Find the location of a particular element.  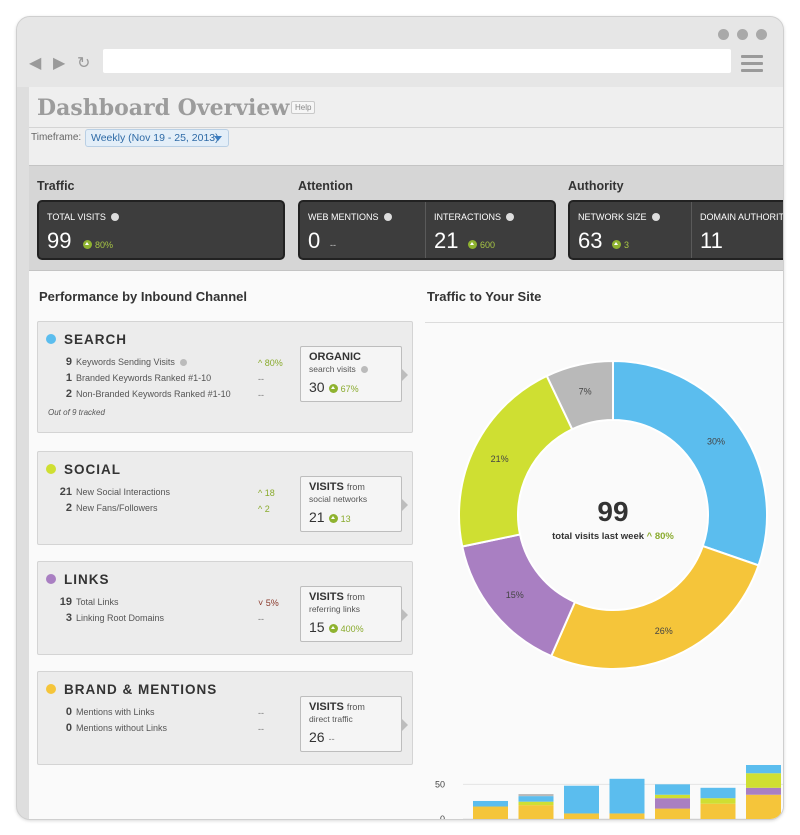

interactions-metric: INTERACTIONS 21 600 is located at coordinates (489, 230).